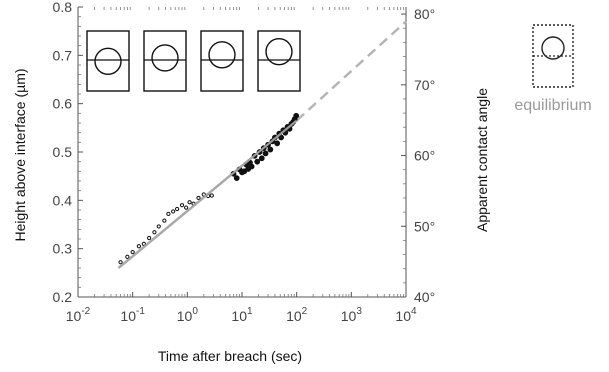  What do you see at coordinates (78, 315) in the screenshot?
I see `x-tick-label: 10⁻²` at bounding box center [78, 315].